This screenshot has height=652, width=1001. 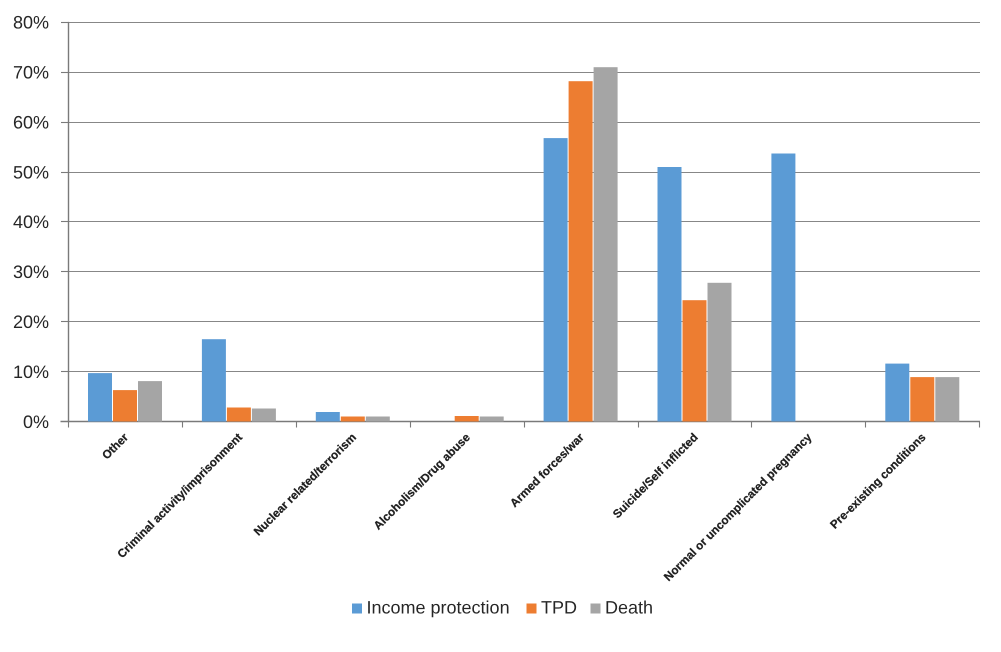 I want to click on svg-text: 0%, so click(x=36, y=422).